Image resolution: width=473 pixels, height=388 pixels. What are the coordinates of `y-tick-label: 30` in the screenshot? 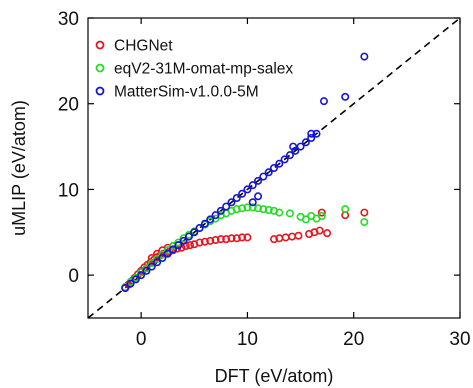 It's located at (68, 19).